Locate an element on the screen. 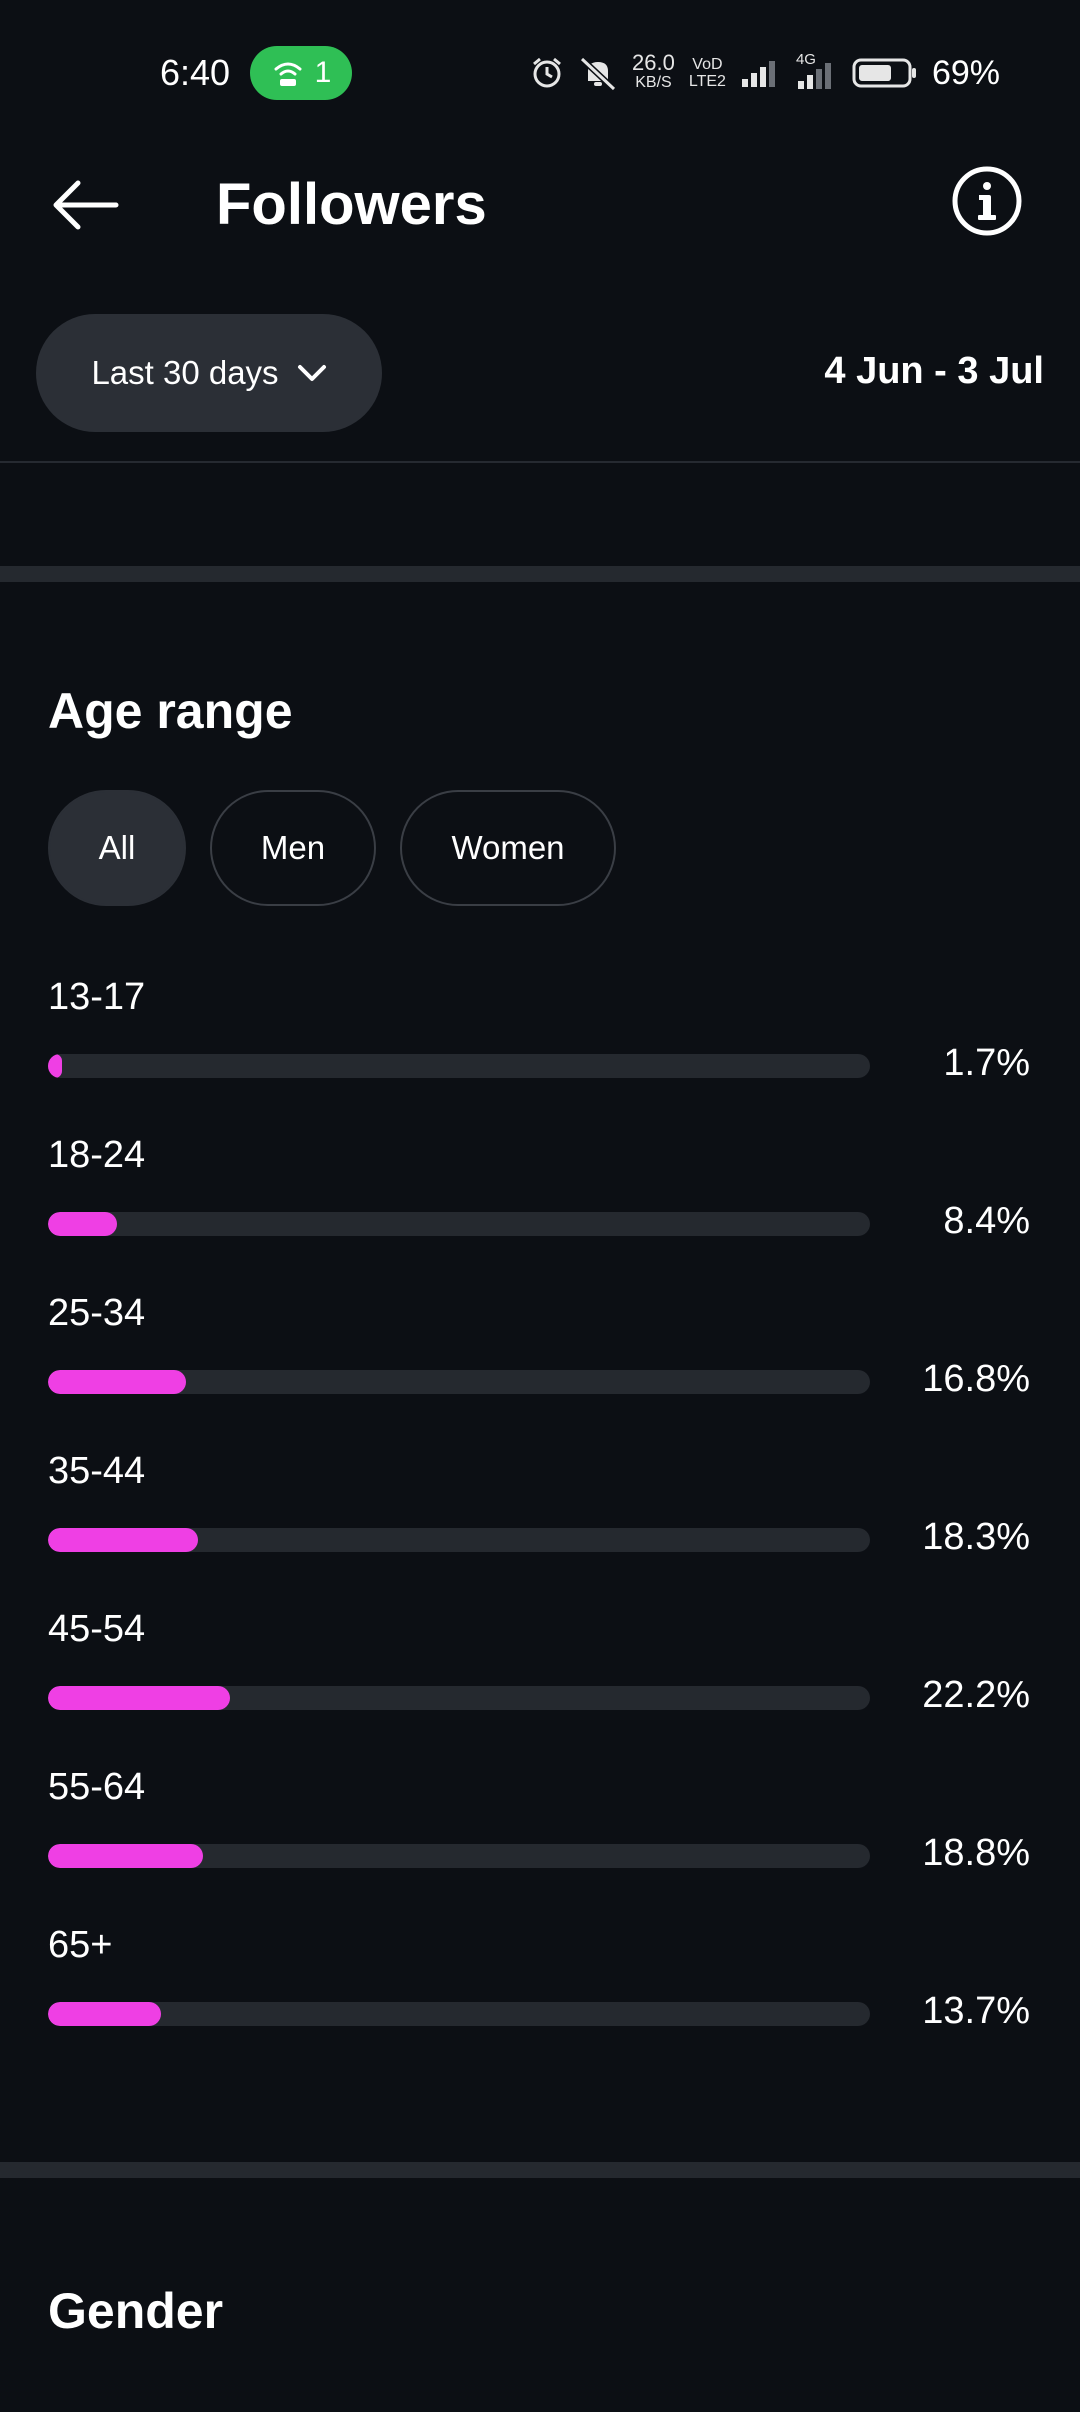 The image size is (1080, 2412). status-bar: 6:40 1 26.0 KB/S VoD LTE2 is located at coordinates (540, 72).